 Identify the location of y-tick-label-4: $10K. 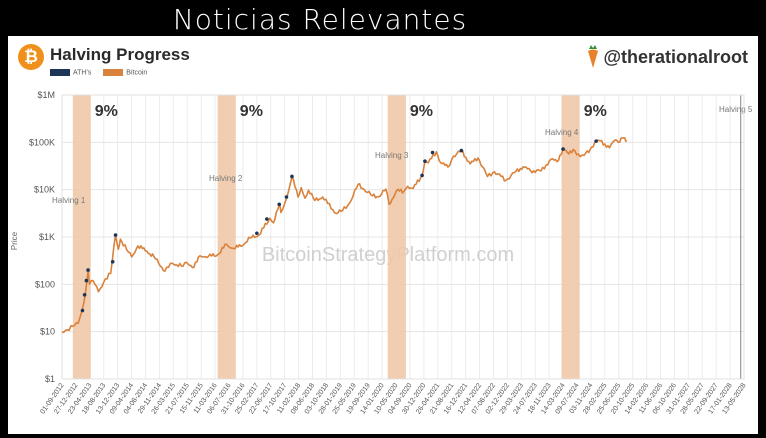
(44, 190).